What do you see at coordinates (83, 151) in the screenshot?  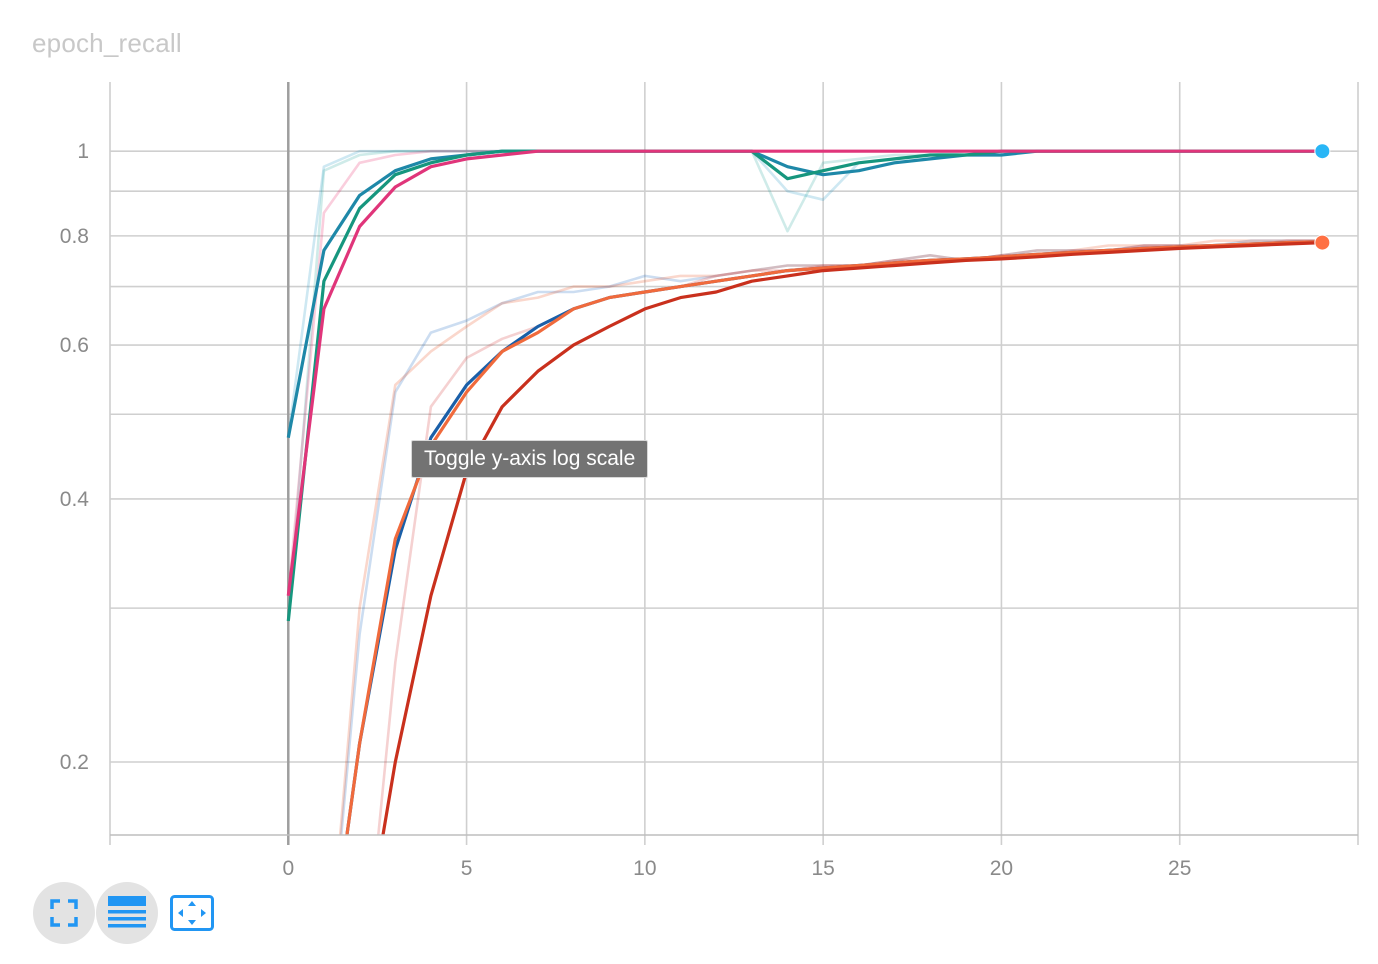 I see `y-tick-label: 1` at bounding box center [83, 151].